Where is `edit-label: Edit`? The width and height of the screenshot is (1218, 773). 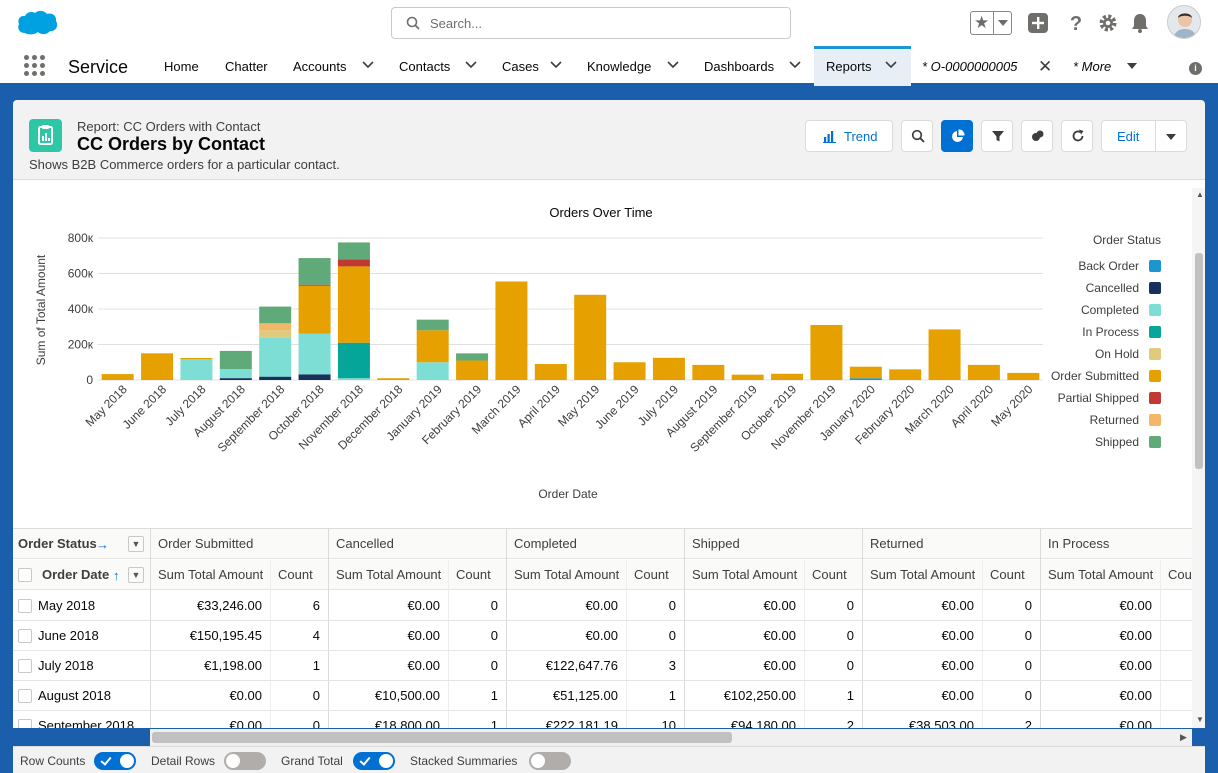
edit-label: Edit is located at coordinates (1128, 136).